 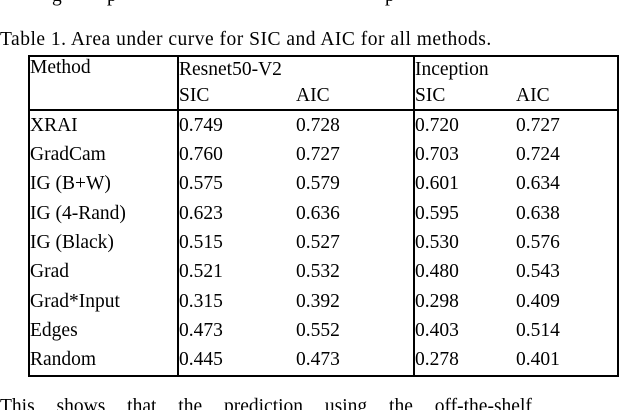 I want to click on method-cell: IG (B+W), so click(x=70, y=184).